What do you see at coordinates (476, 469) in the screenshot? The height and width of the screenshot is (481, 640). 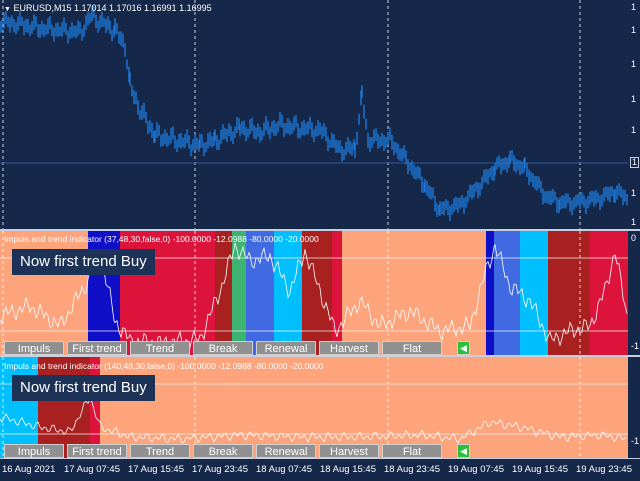 I see `time-label: 19 Aug 07:45` at bounding box center [476, 469].